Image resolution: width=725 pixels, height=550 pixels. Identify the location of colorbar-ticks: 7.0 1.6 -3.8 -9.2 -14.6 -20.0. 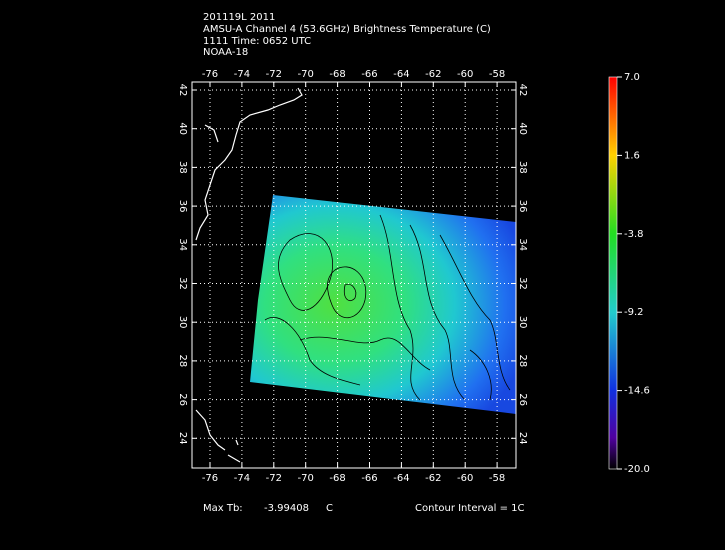
(633, 273).